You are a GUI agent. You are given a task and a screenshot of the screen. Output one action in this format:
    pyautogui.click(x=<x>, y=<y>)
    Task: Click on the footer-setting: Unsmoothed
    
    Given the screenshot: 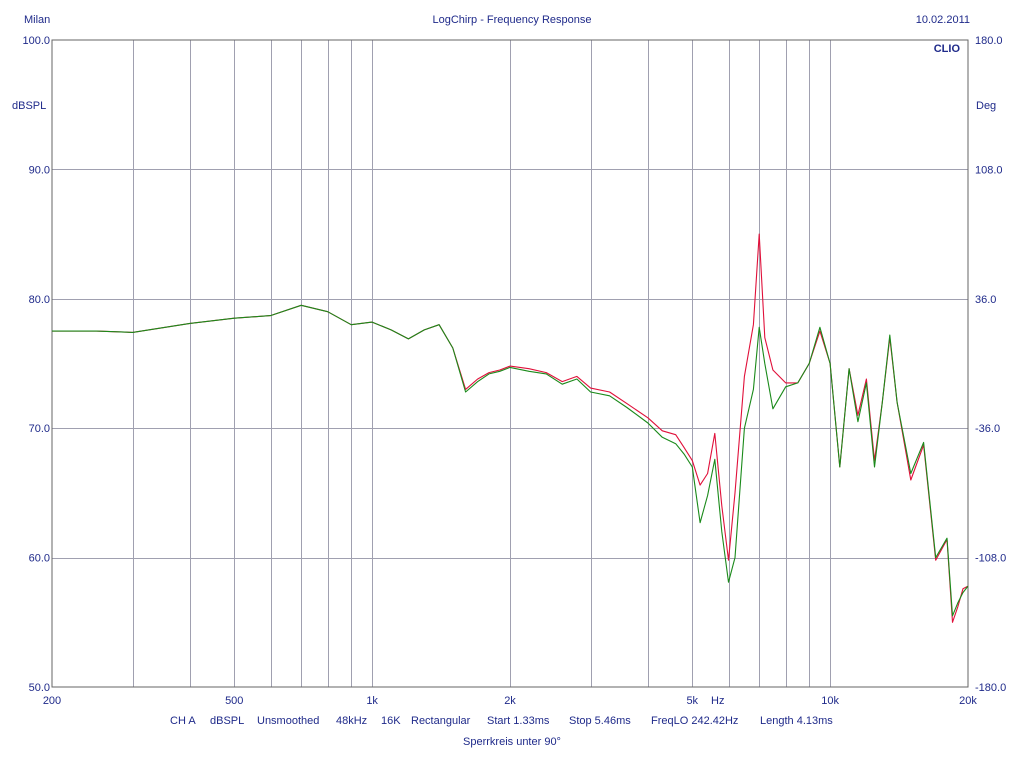 What is the action you would take?
    pyautogui.click(x=288, y=721)
    